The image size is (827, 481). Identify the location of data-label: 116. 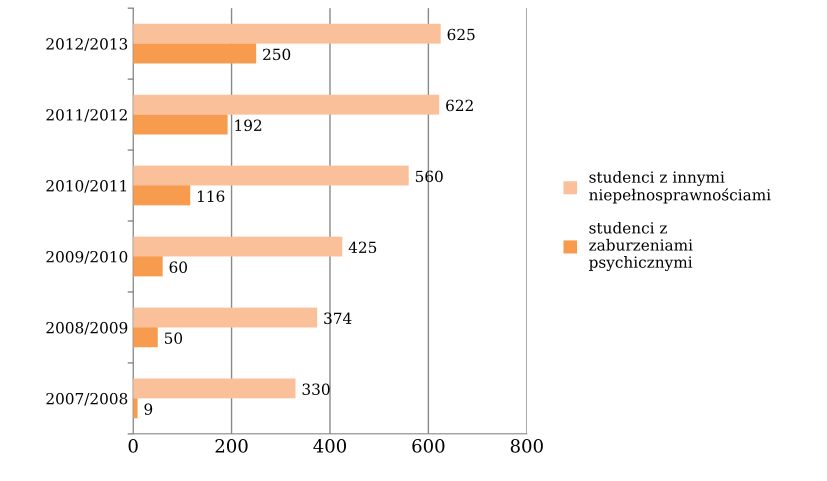
(211, 196).